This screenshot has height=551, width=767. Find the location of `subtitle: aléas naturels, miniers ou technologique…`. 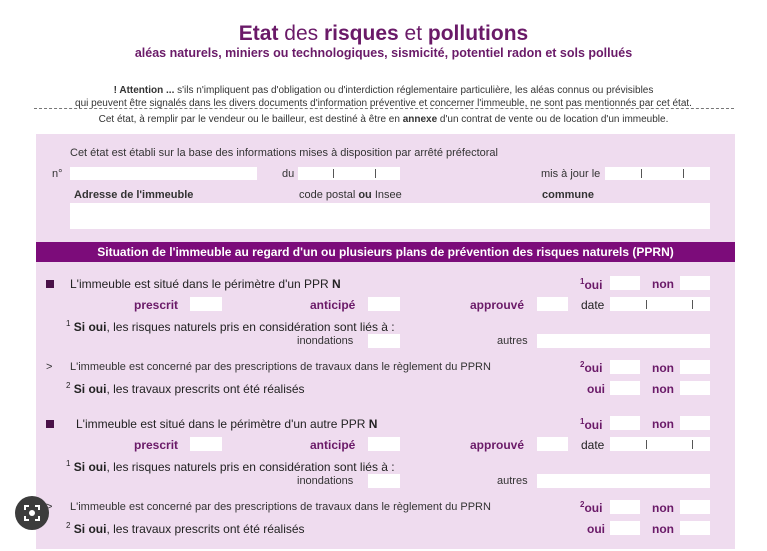

subtitle: aléas naturels, miniers ou technologique… is located at coordinates (383, 53).